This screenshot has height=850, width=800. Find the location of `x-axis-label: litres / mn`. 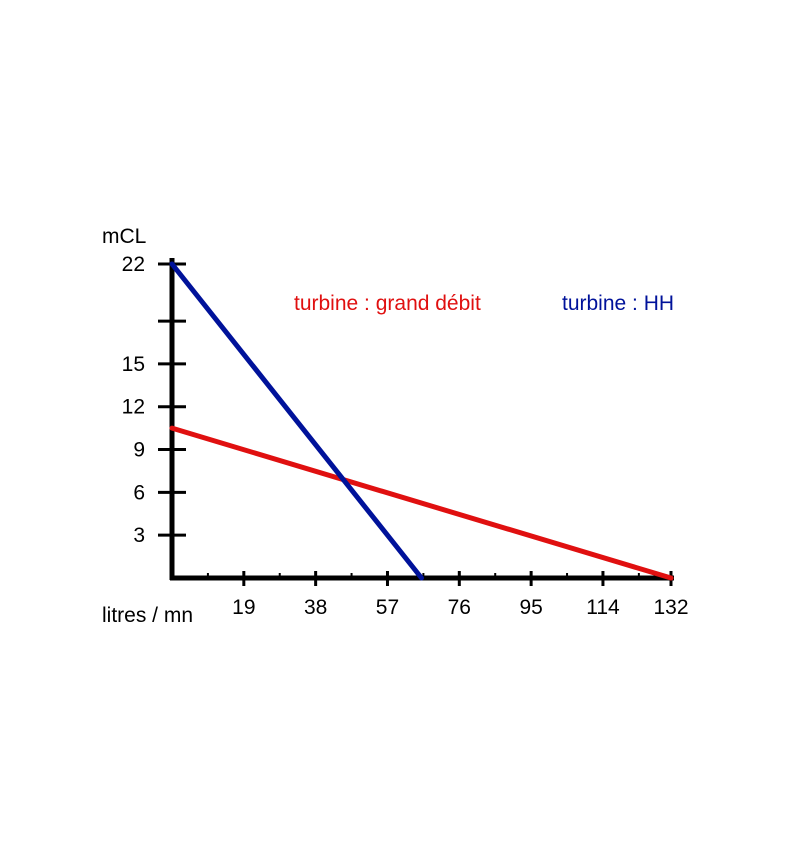

x-axis-label: litres / mn is located at coordinates (147, 615).